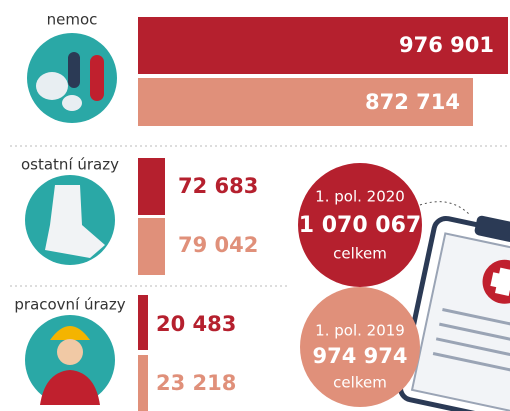 The image size is (510, 411). I want to click on total-period: 1. pol. 2020, so click(360, 197).